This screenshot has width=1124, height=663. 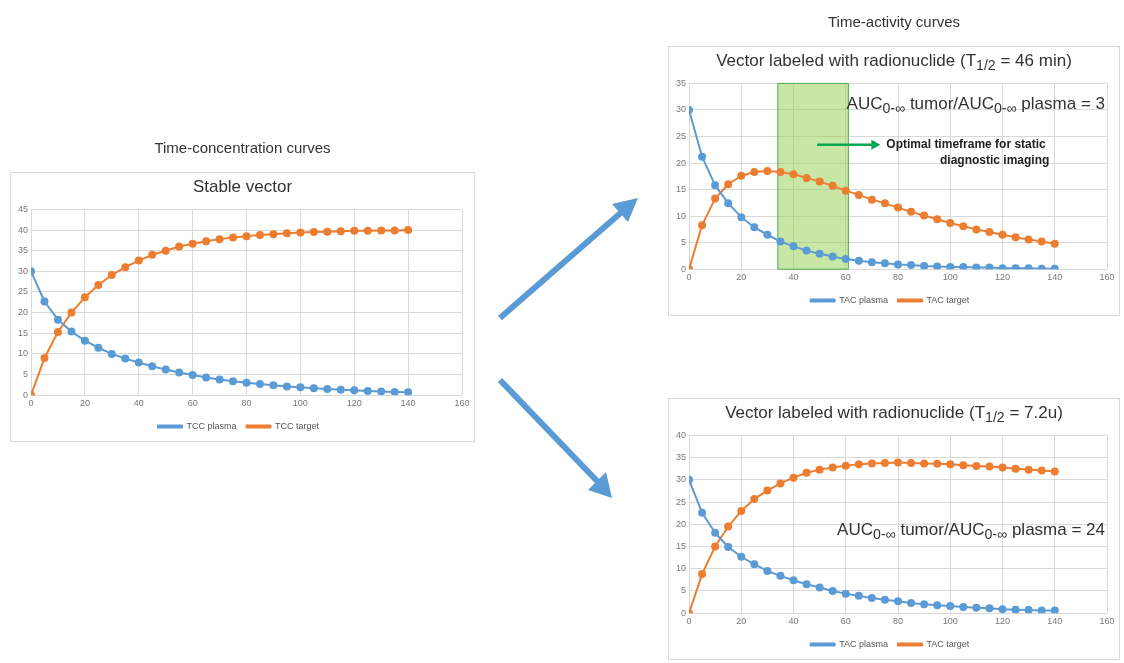 What do you see at coordinates (845, 621) in the screenshot?
I see `x-tick-label: 60` at bounding box center [845, 621].